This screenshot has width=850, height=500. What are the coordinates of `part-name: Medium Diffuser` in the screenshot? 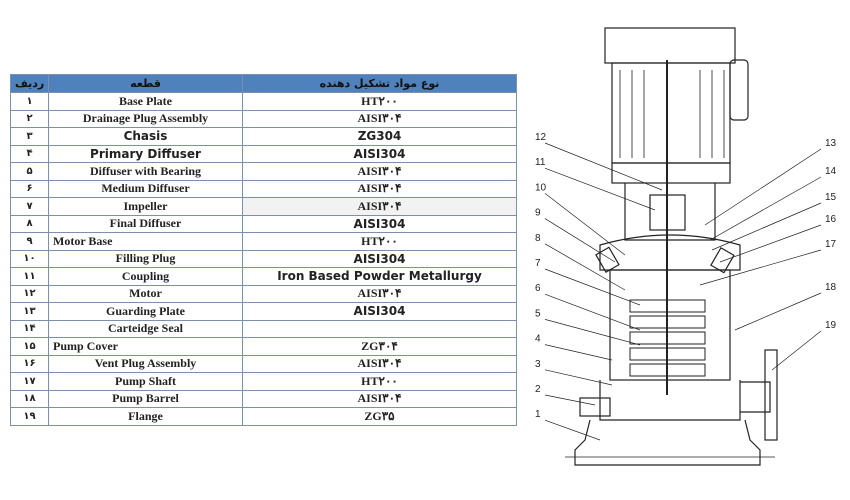 It's located at (145, 188).